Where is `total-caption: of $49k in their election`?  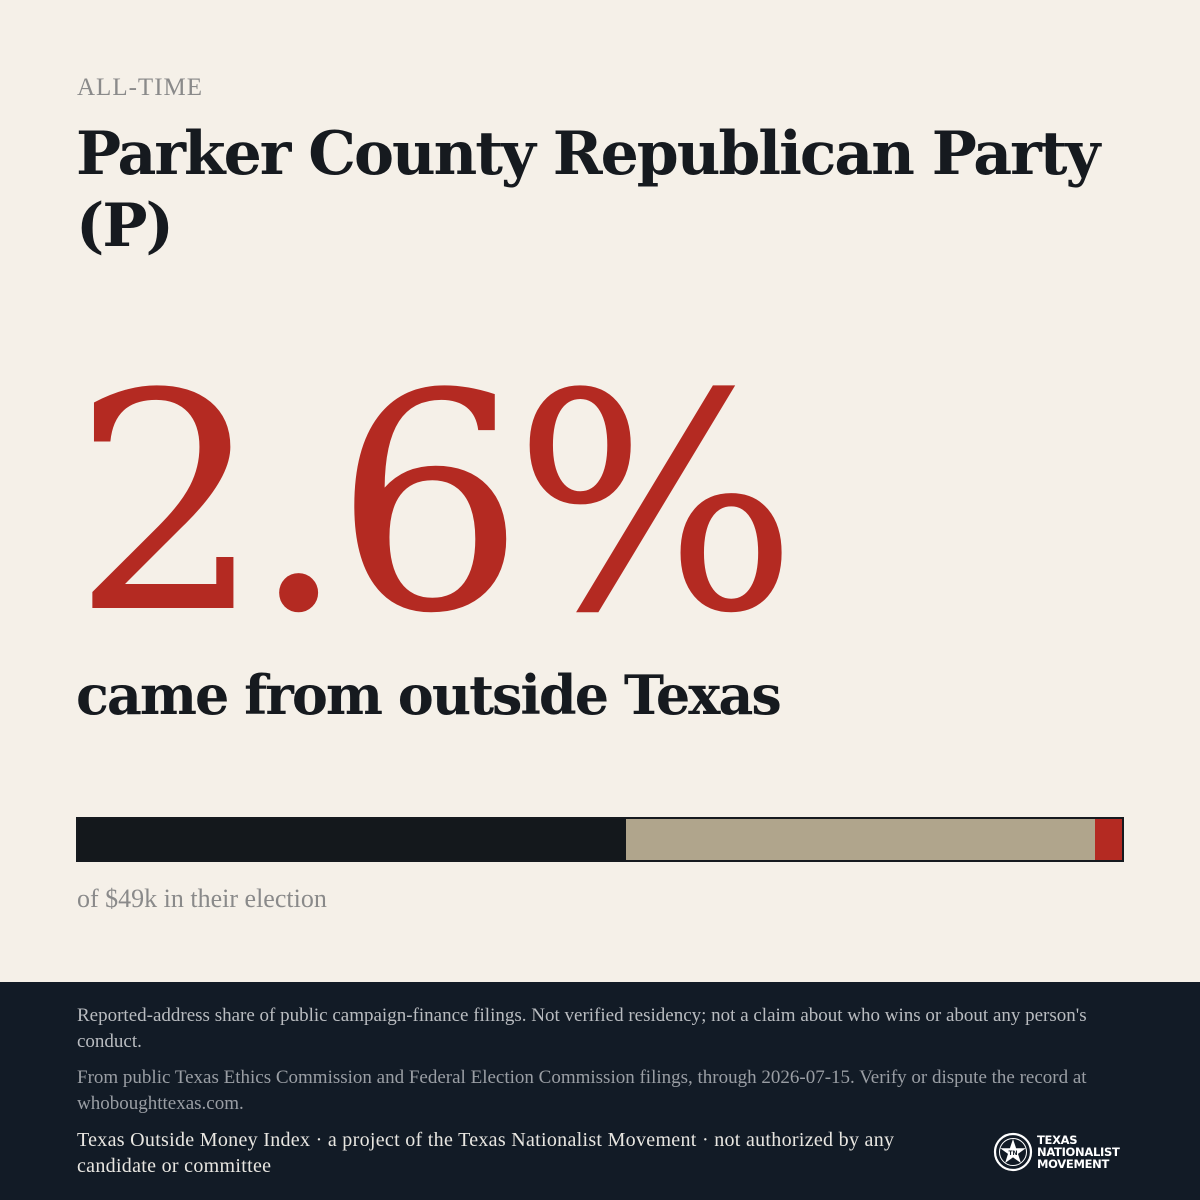 total-caption: of $49k in their election is located at coordinates (202, 898).